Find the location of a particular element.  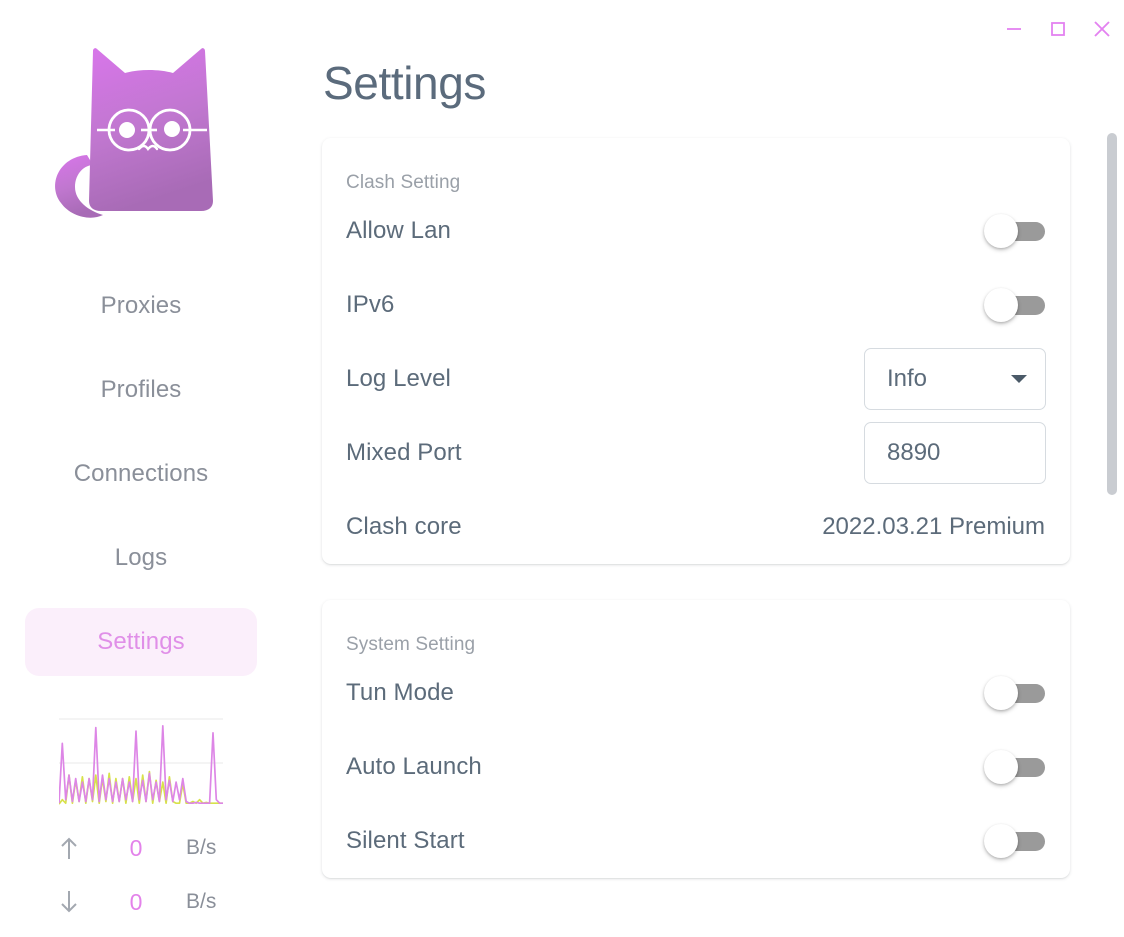

sidebar-item-profiles: Profiles is located at coordinates (141, 390).